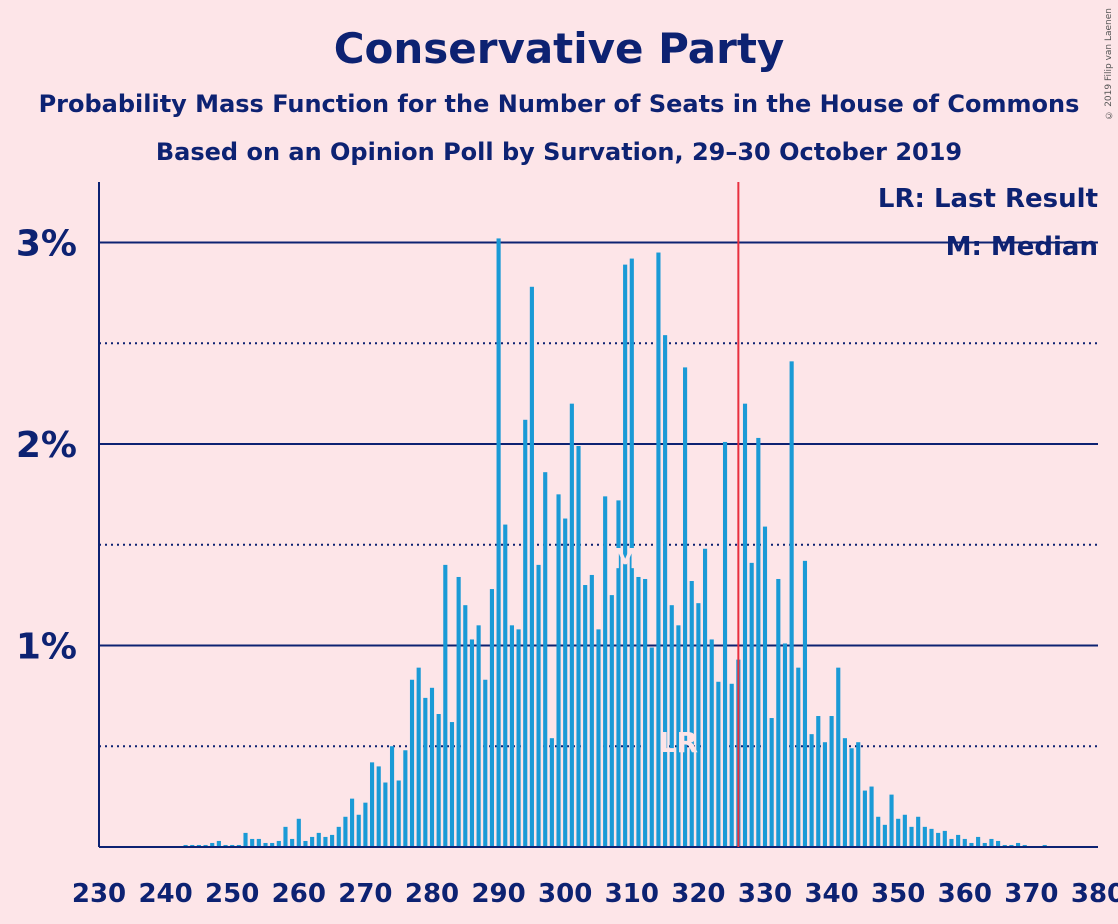 Image resolution: width=1118 pixels, height=924 pixels. What do you see at coordinates (654, 650) in the screenshot?
I see `markers: LR M` at bounding box center [654, 650].